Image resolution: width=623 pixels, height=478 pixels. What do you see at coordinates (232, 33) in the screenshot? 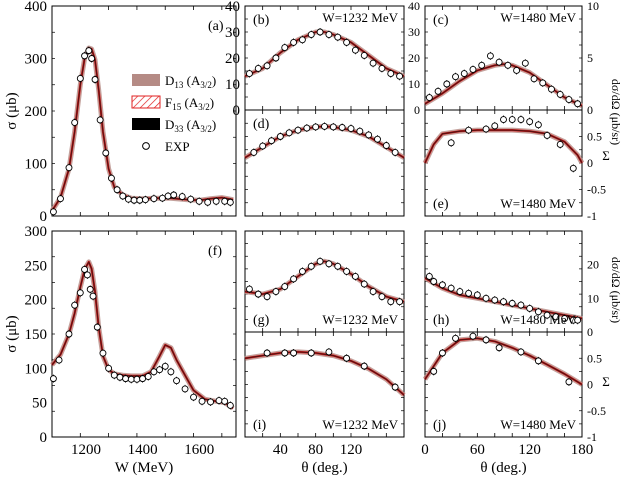
I see `y-tick-label-b: 30` at bounding box center [232, 33].